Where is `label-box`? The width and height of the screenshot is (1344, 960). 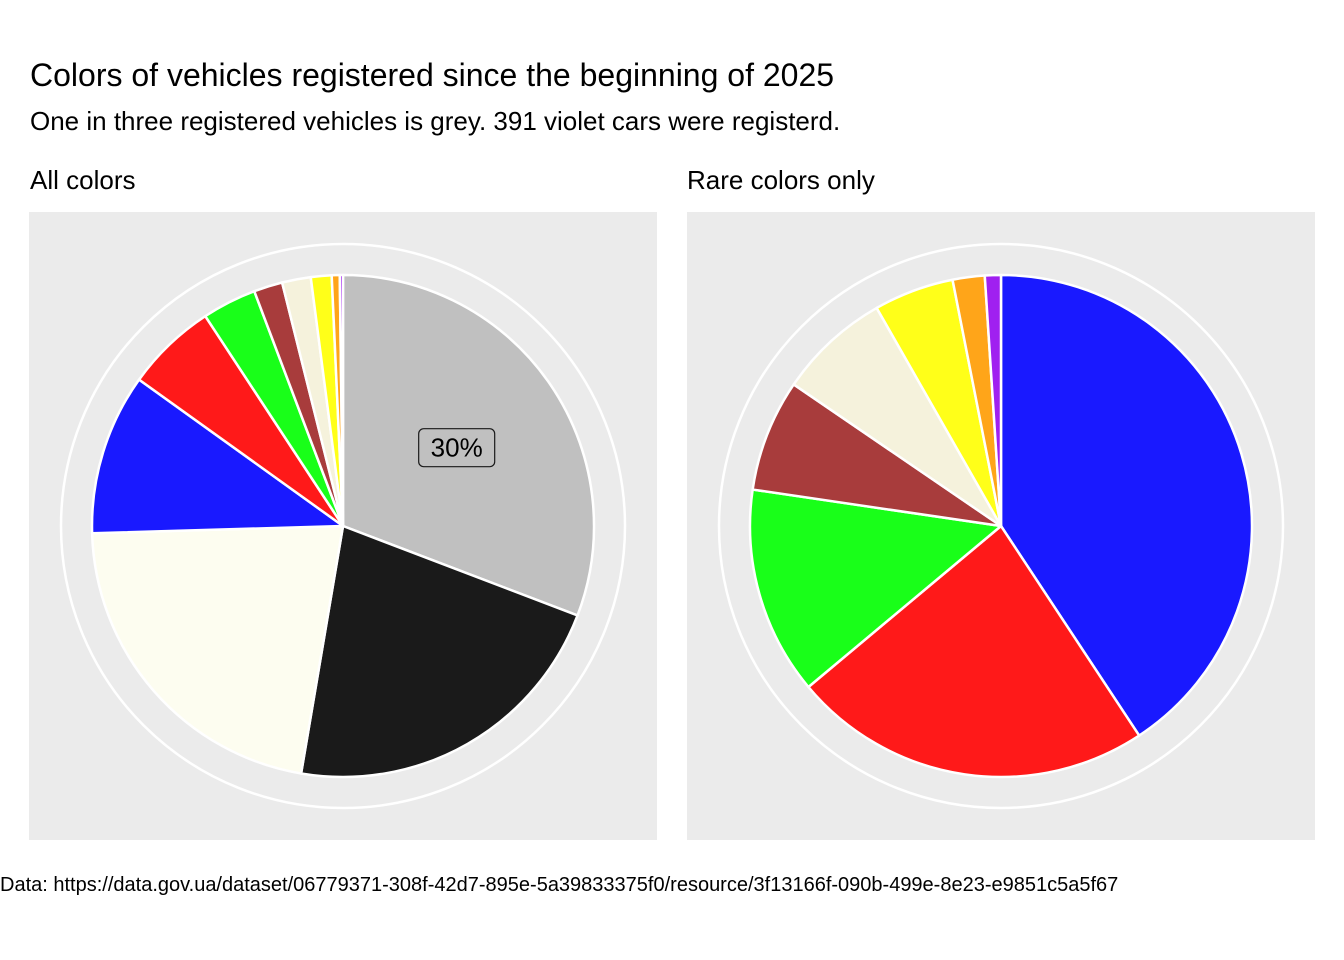
label-box is located at coordinates (457, 448).